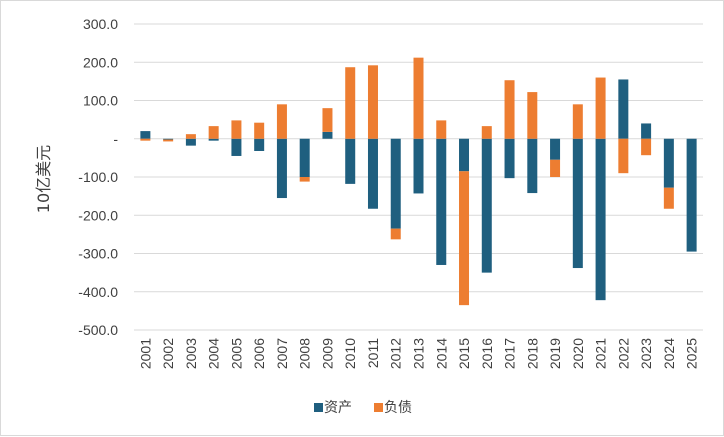 The height and width of the screenshot is (437, 724). Describe the element at coordinates (98, 292) in the screenshot. I see `y-tick-label: -400.0` at that location.